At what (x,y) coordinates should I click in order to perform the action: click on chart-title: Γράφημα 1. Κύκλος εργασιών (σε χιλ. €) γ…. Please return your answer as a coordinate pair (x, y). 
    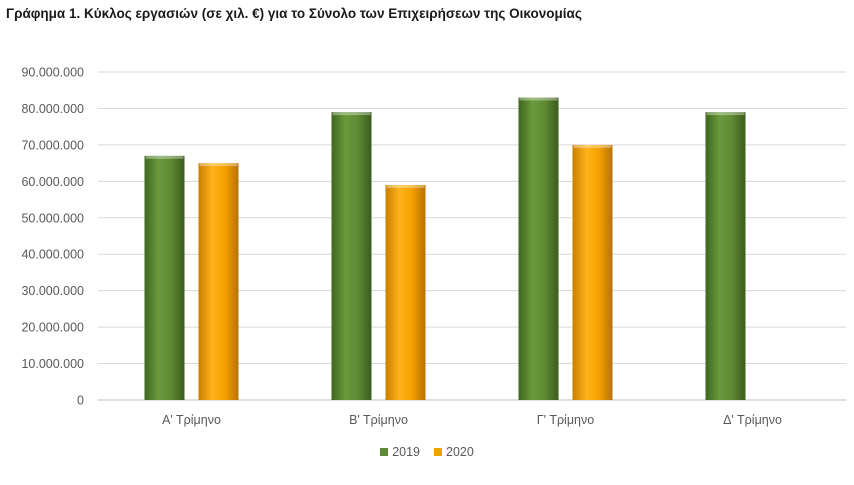
    Looking at the image, I should click on (294, 13).